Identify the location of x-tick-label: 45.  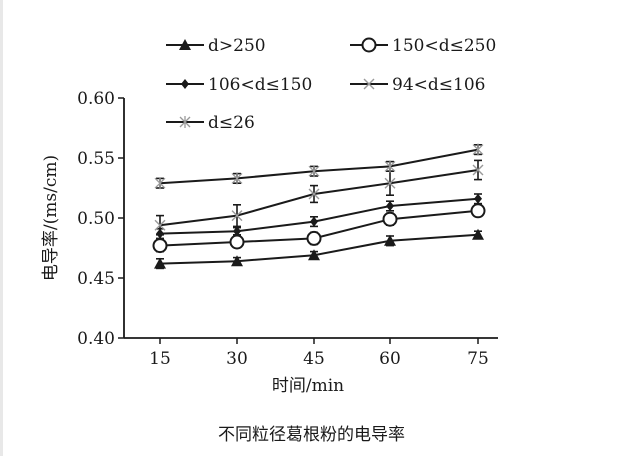
(314, 359).